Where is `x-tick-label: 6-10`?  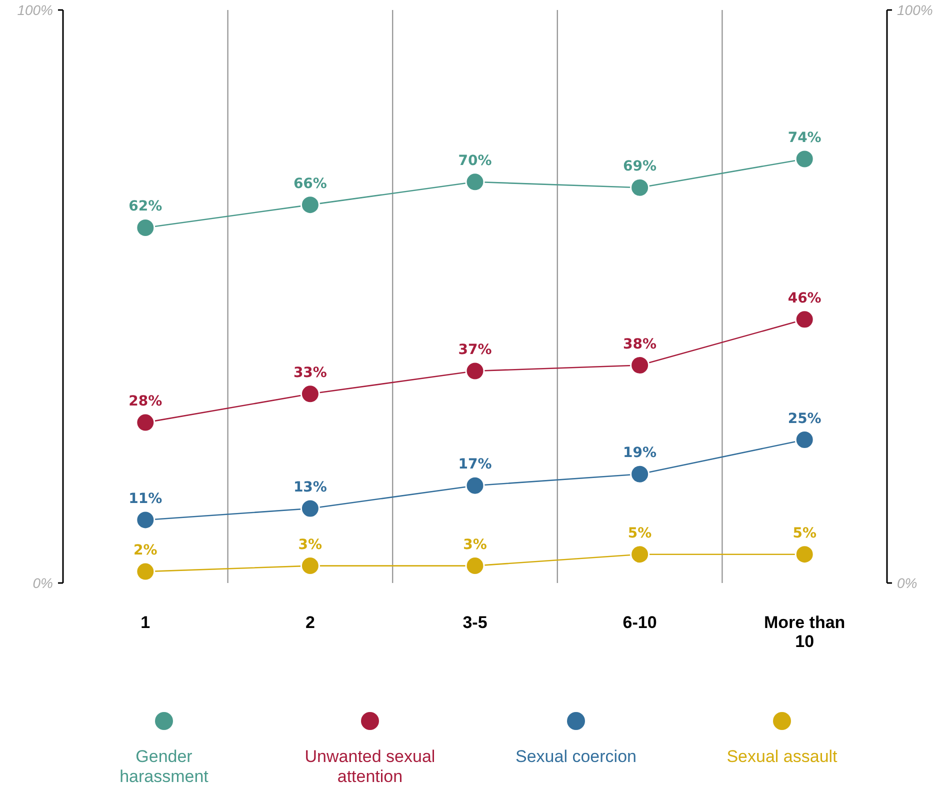
x-tick-label: 6-10 is located at coordinates (639, 622).